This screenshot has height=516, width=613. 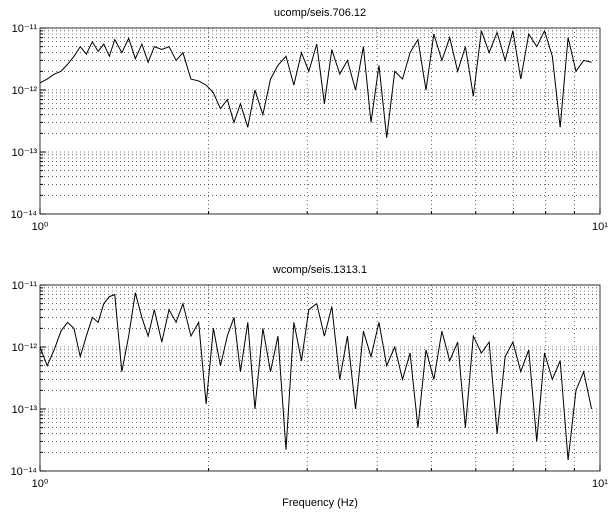 What do you see at coordinates (319, 270) in the screenshot?
I see `chart-title: wcomp/seis.1313.1` at bounding box center [319, 270].